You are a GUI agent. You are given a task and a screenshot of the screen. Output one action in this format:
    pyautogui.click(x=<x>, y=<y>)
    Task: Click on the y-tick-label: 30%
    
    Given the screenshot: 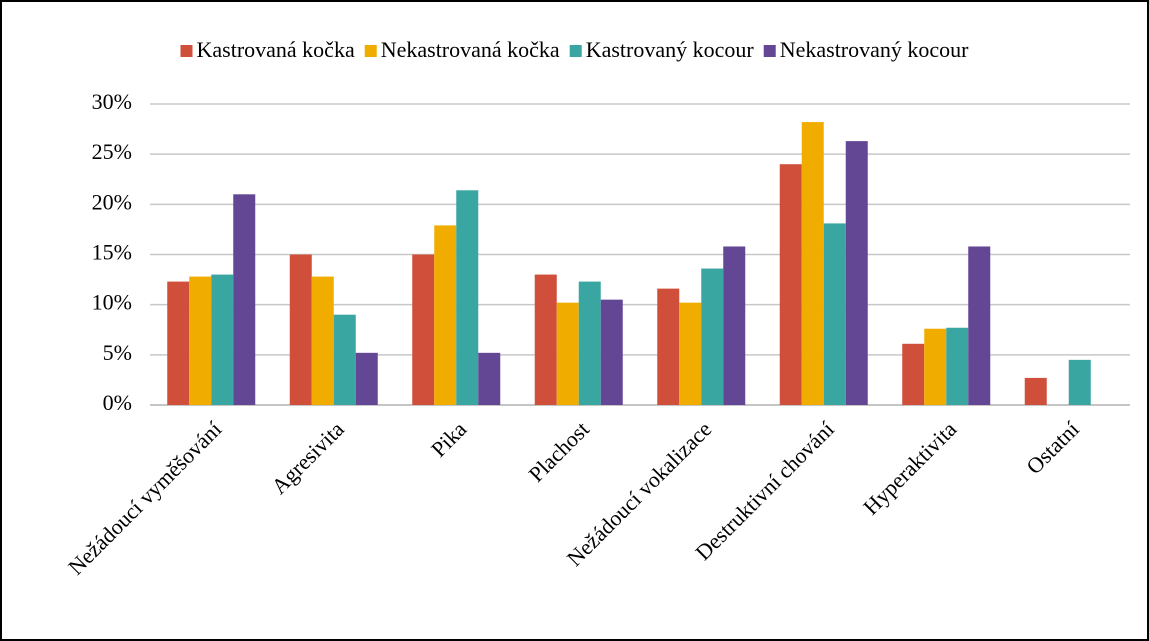 What is the action you would take?
    pyautogui.click(x=112, y=101)
    